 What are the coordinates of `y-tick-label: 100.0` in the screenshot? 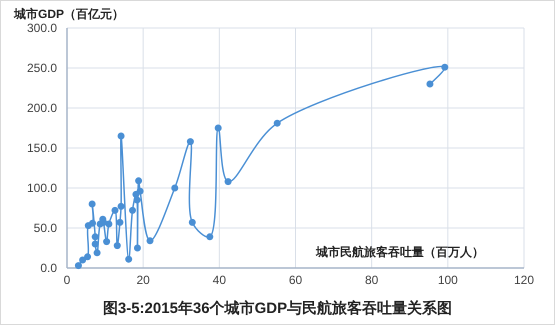 It's located at (42, 188).